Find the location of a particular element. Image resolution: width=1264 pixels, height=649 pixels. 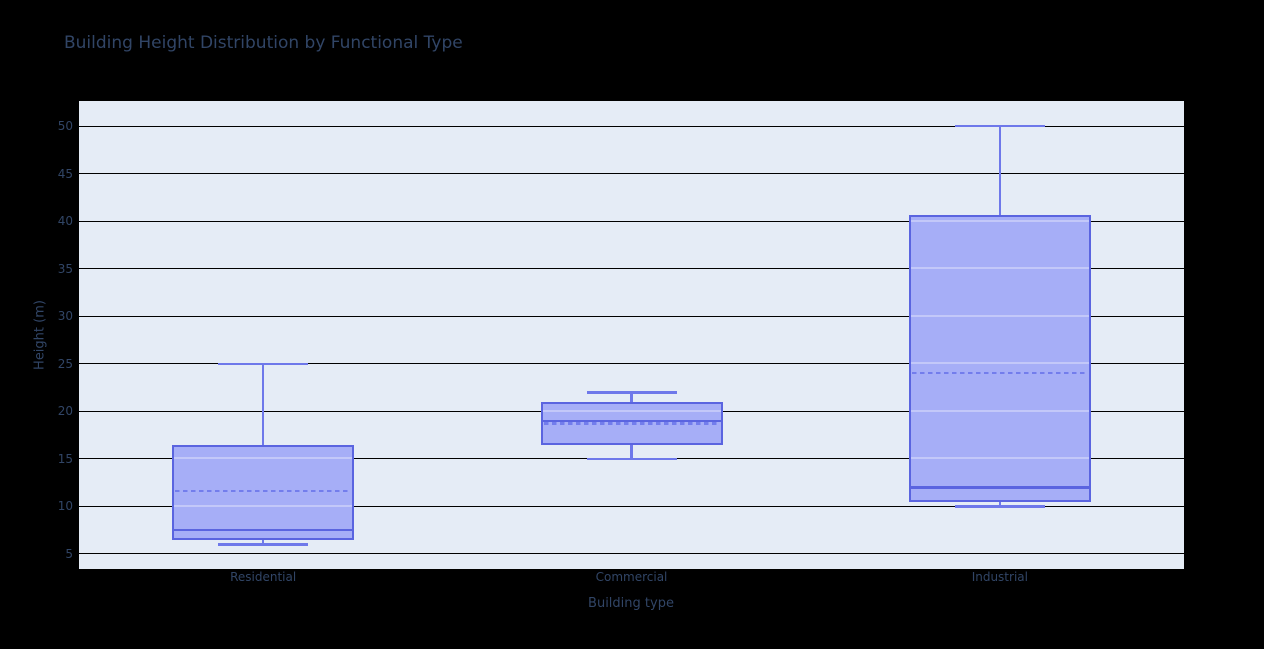

x-axis-title: Building type is located at coordinates (631, 603).